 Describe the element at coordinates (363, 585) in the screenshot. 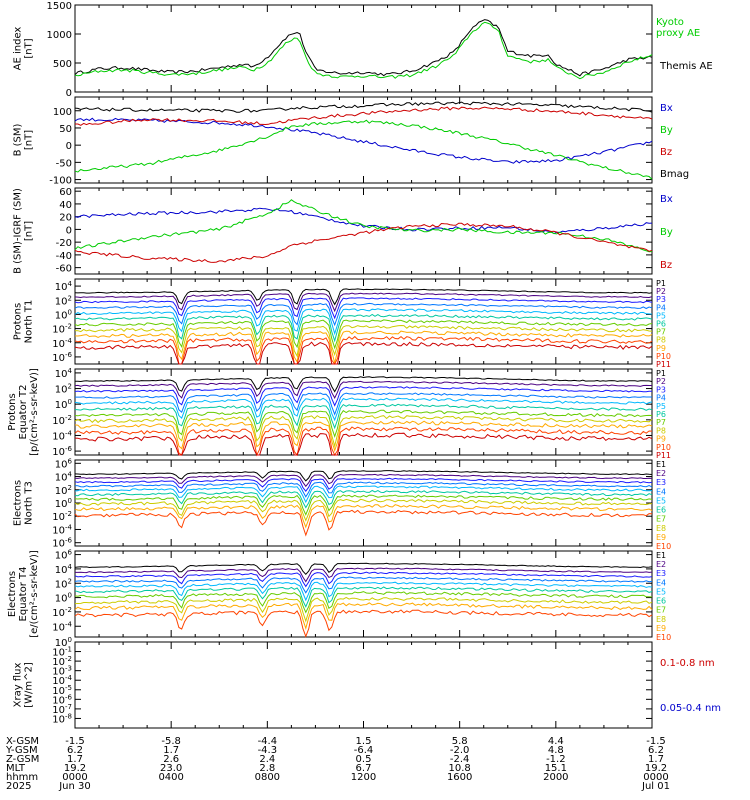

I see `series-line-e4` at that location.